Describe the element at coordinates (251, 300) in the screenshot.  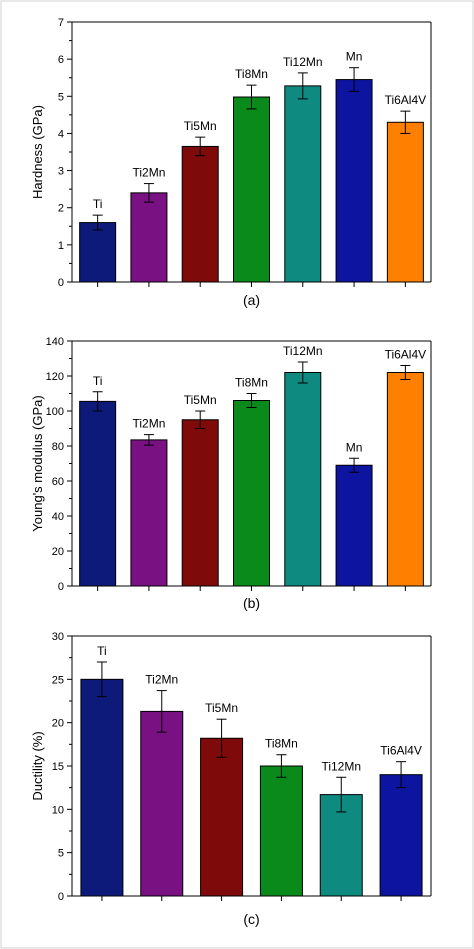
I see `panel-label: (a)` at that location.